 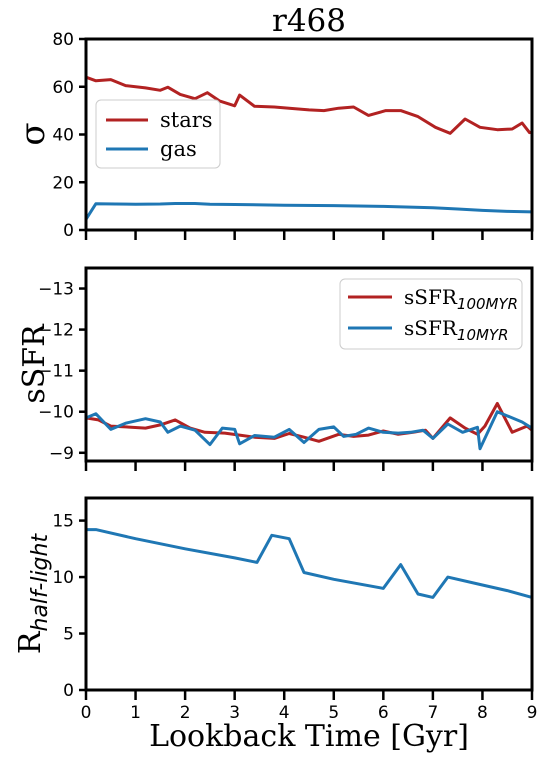 I want to click on series-line-gas, so click(x=308, y=211).